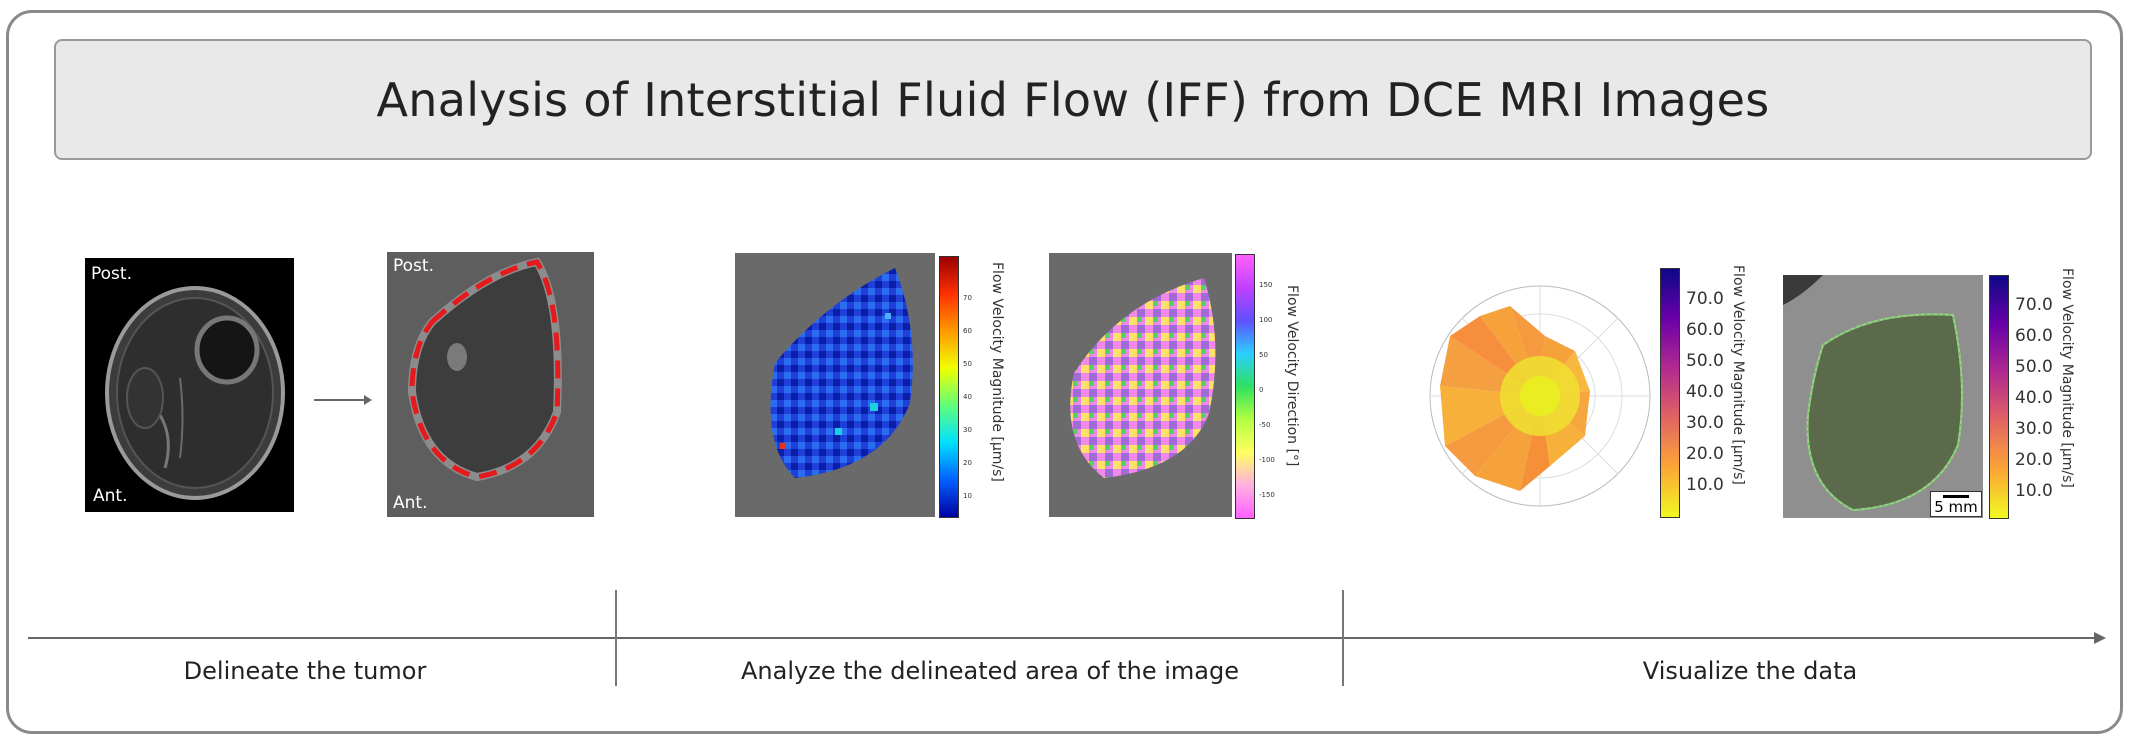  Describe the element at coordinates (195, 393) in the screenshot. I see `brain-scan-graphic` at that location.